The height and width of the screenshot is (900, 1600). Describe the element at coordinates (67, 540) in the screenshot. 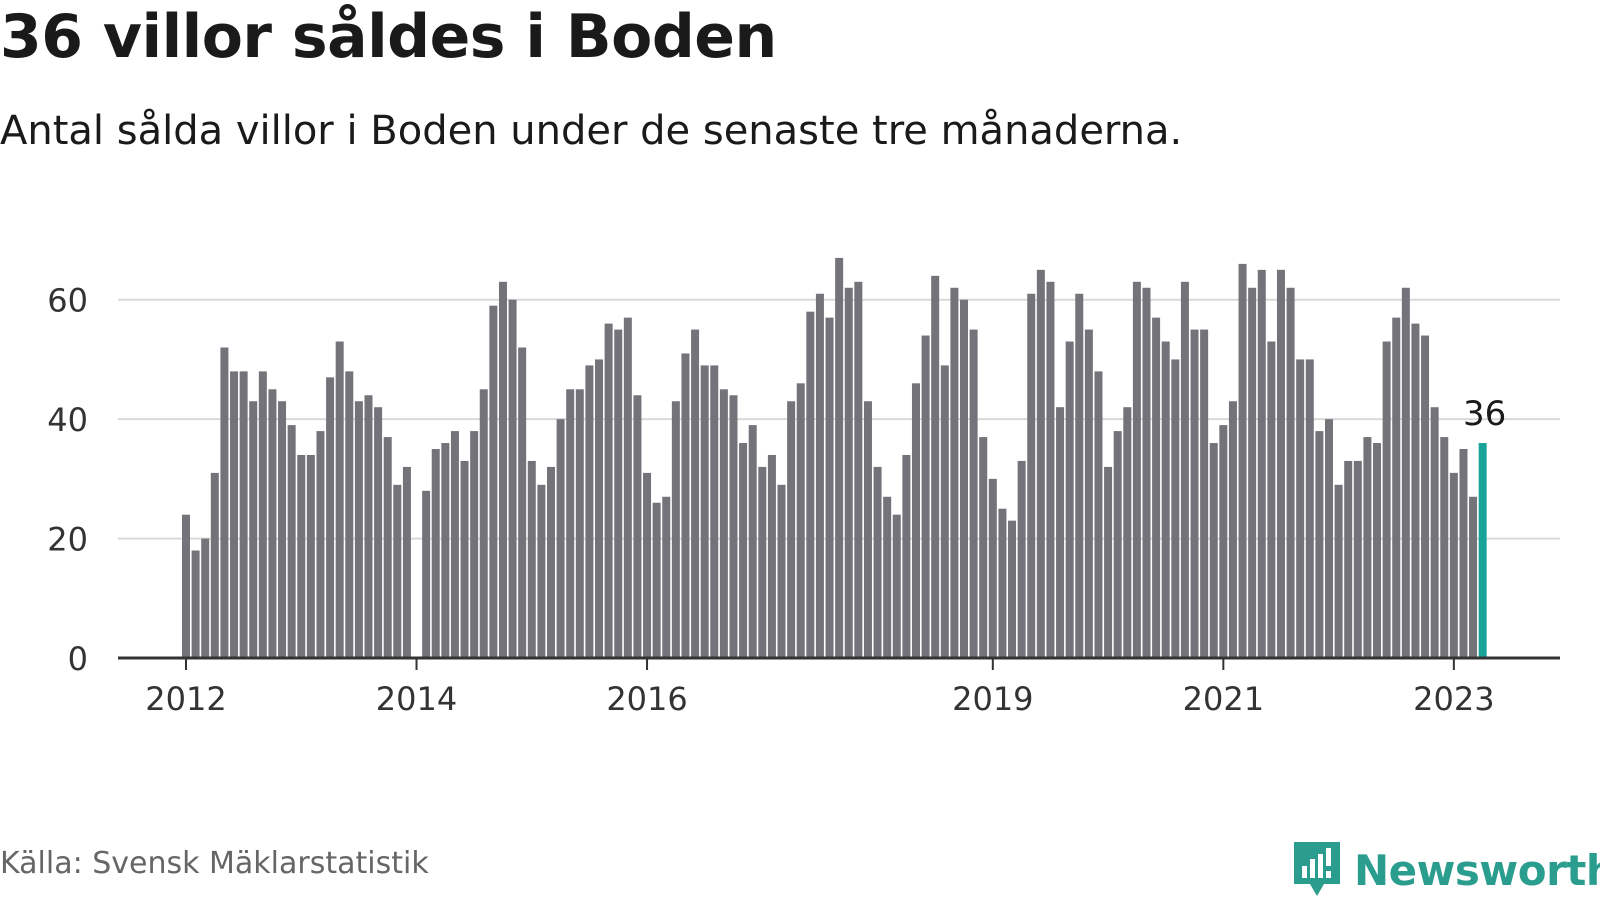

I see `y-tick-label: 20` at that location.